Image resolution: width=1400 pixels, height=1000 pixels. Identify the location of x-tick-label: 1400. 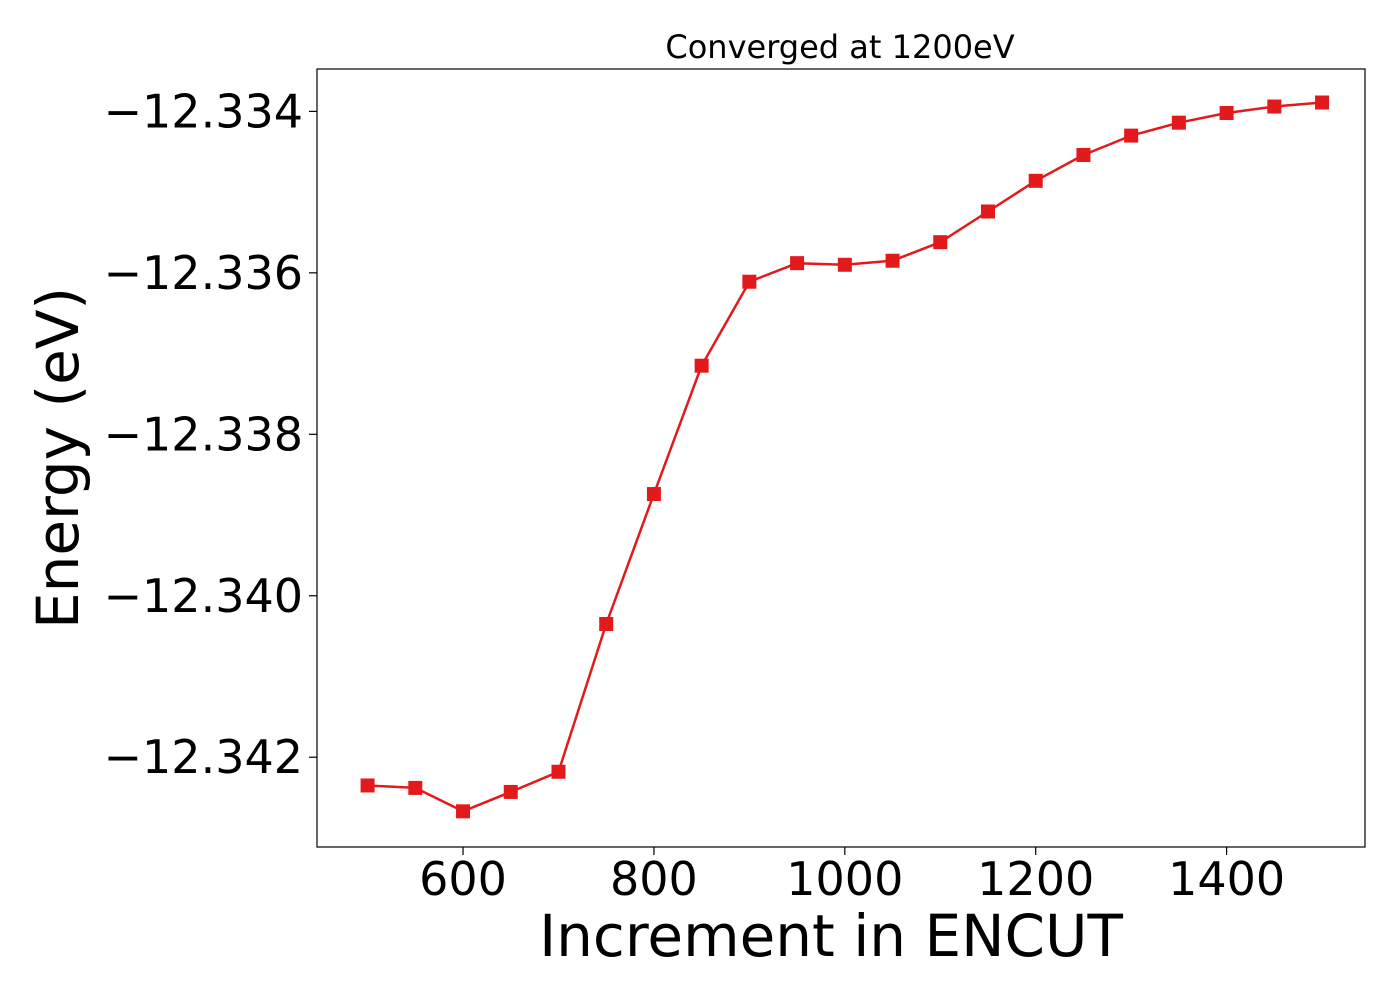
(1226, 879).